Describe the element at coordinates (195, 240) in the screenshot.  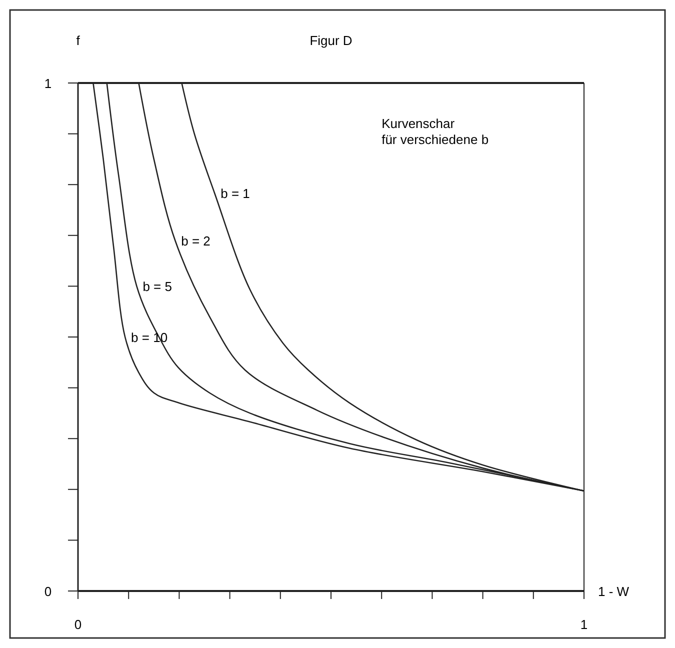
I see `annotation: b = 2` at that location.